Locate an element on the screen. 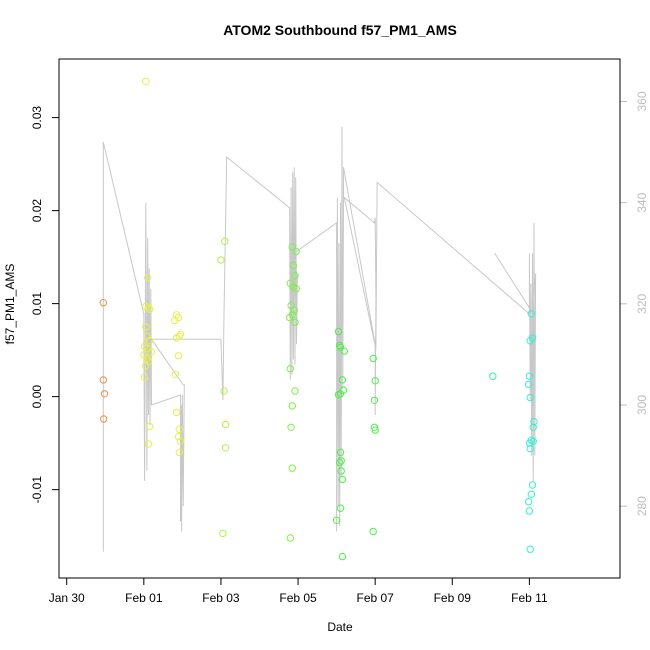 This screenshot has height=650, width=650. x-tick-label: Jan 30 is located at coordinates (67, 598).